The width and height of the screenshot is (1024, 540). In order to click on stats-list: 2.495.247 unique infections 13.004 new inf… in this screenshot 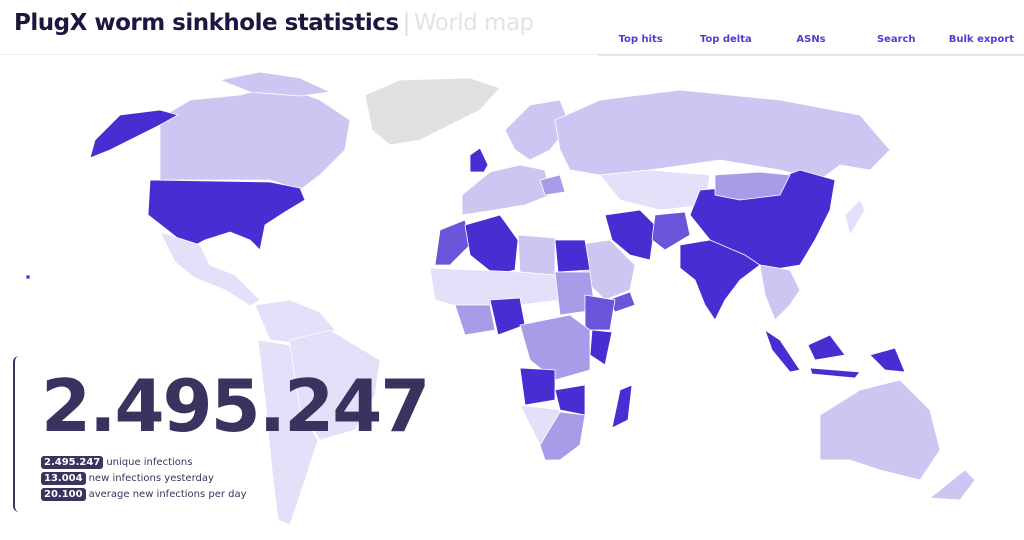, I will do `click(144, 478)`.